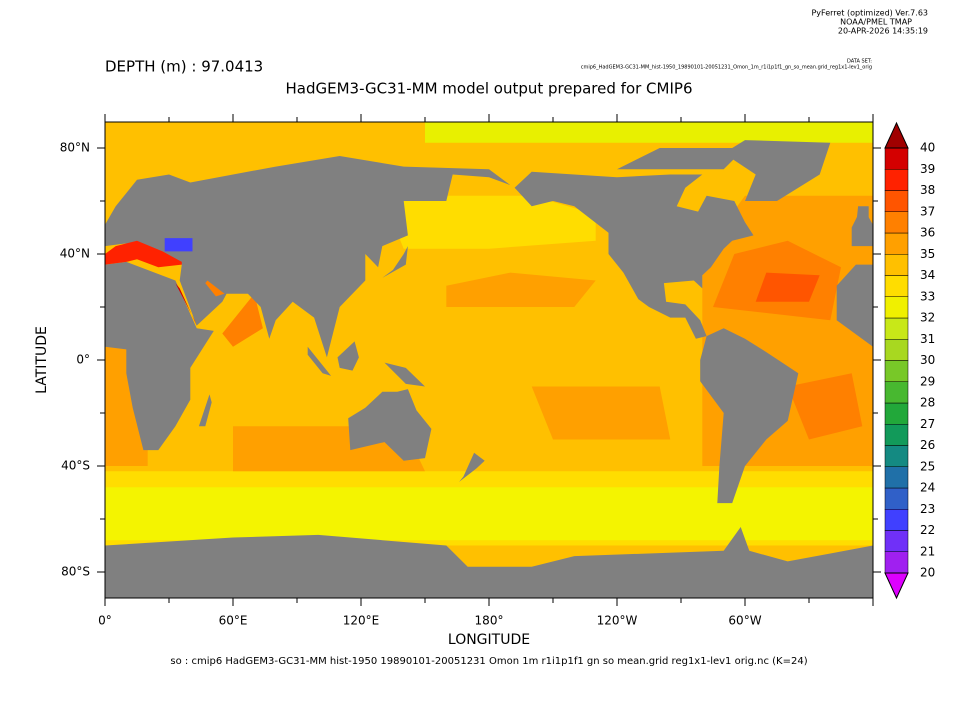  What do you see at coordinates (105, 621) in the screenshot?
I see `x-tick-label: 0°` at bounding box center [105, 621].